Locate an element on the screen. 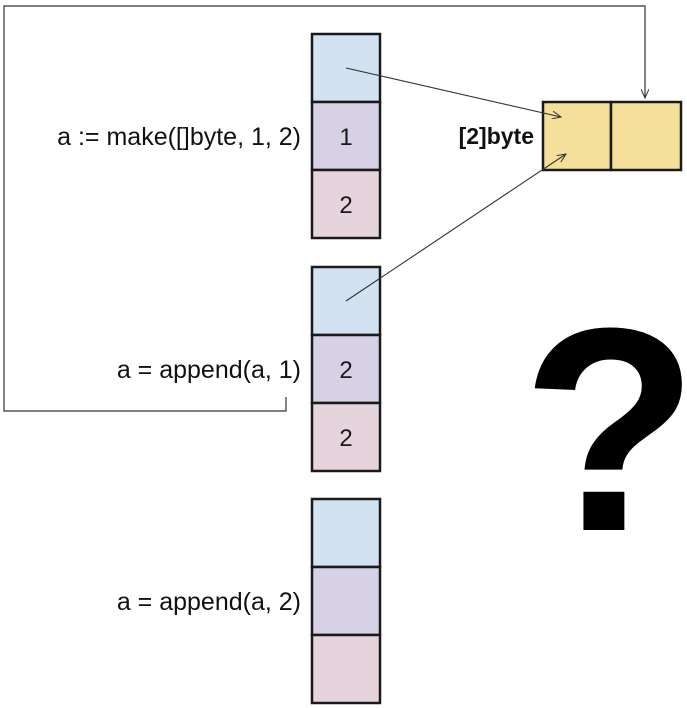 The height and width of the screenshot is (708, 687). question-mark: ? is located at coordinates (604, 430).